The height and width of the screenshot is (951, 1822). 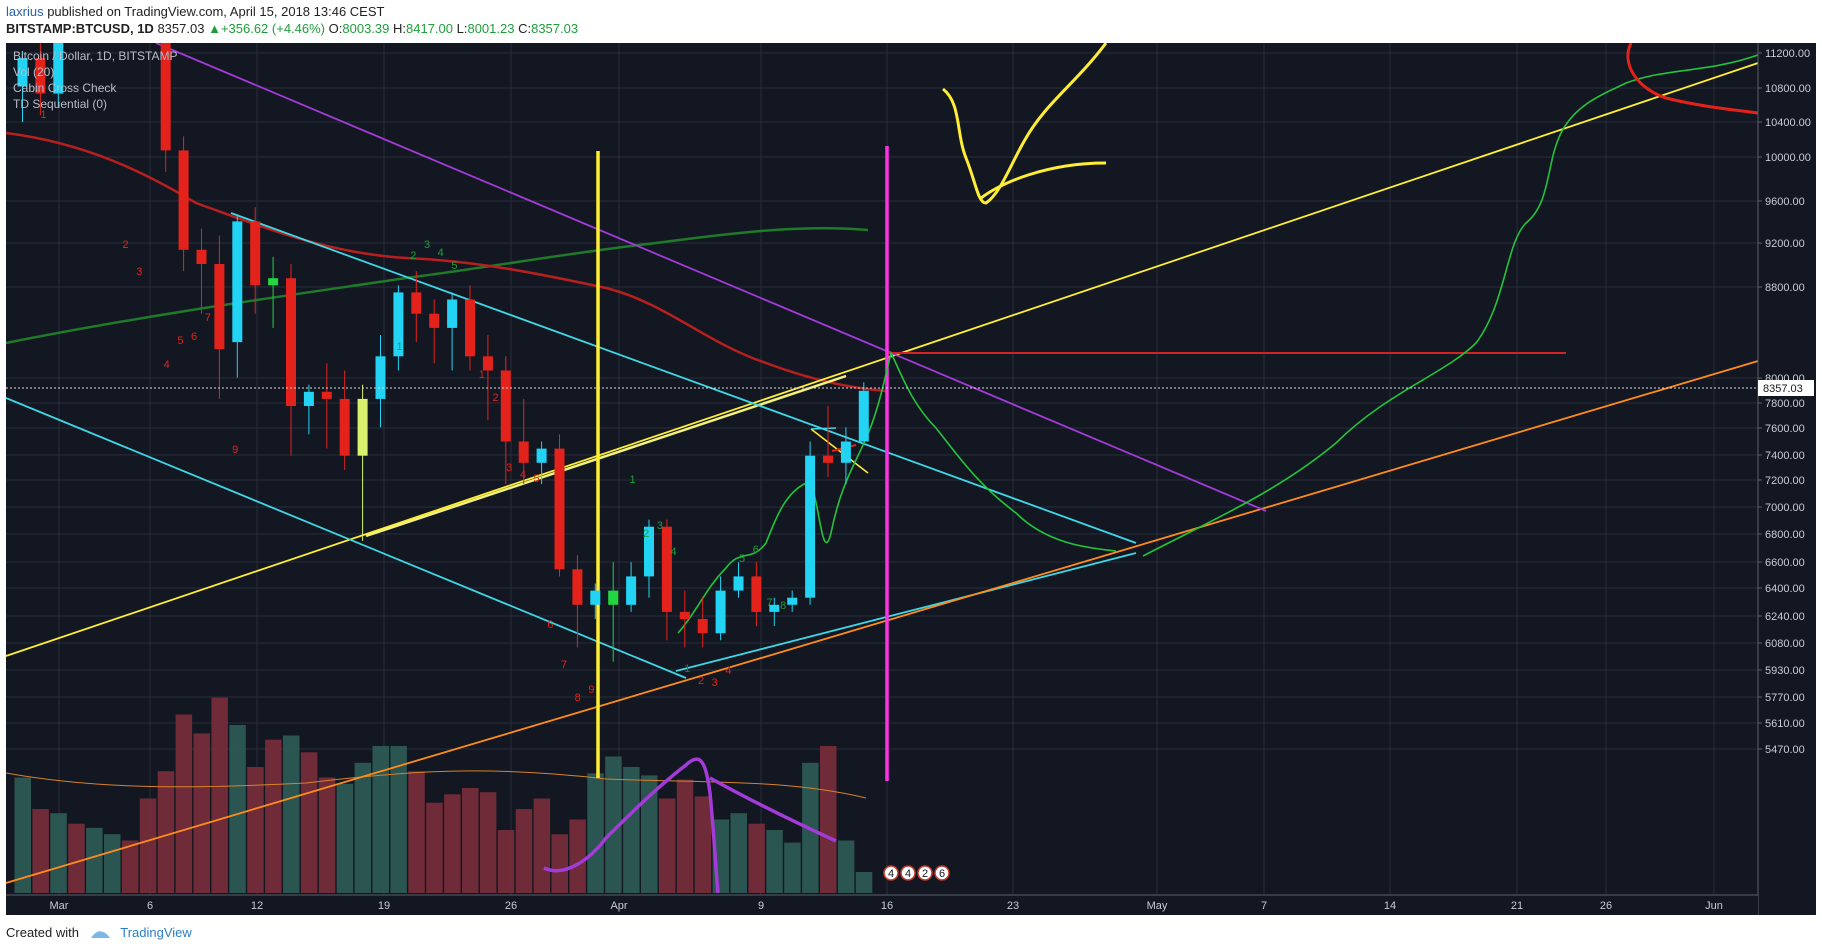 What do you see at coordinates (1783, 389) in the screenshot?
I see `last-price-tag: 8357.03` at bounding box center [1783, 389].